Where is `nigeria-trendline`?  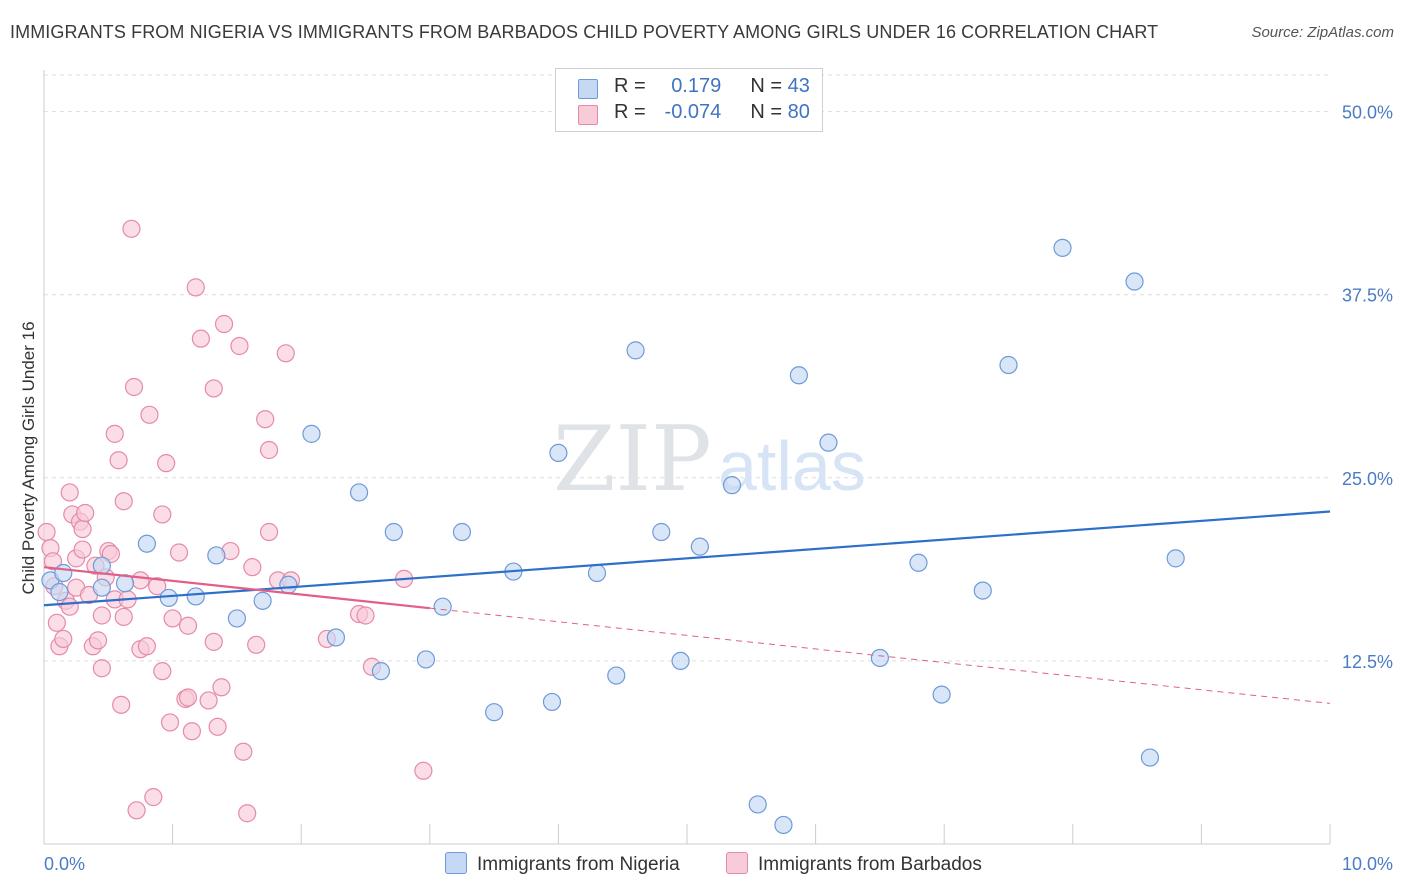 nigeria-trendline is located at coordinates (687, 558).